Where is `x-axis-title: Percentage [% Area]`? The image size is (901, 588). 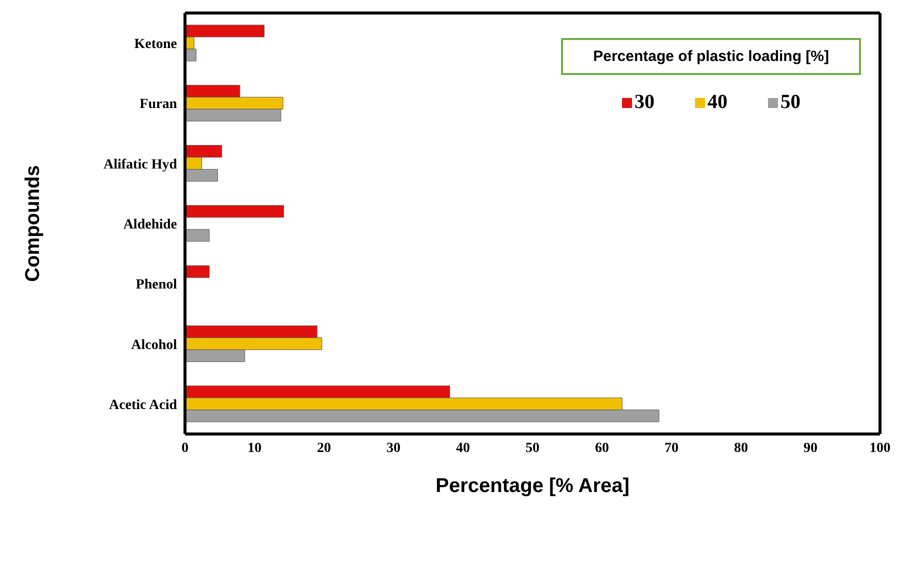
x-axis-title: Percentage [% Area] is located at coordinates (533, 486).